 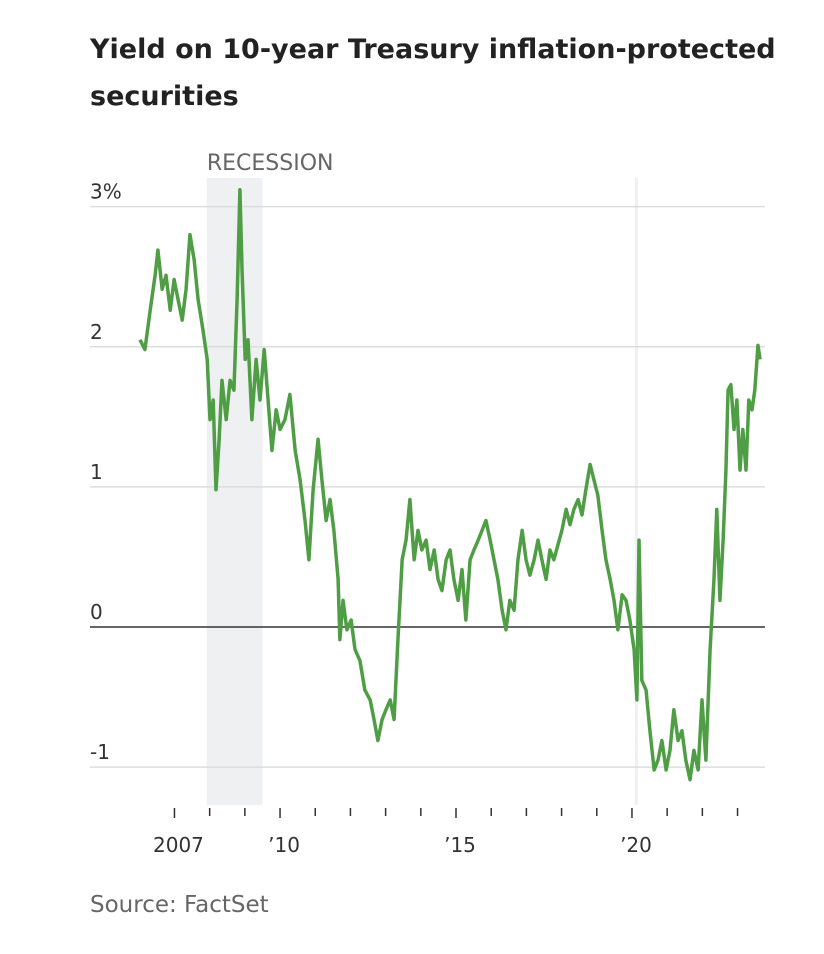 What do you see at coordinates (179, 905) in the screenshot?
I see `source: Source: FactSet` at bounding box center [179, 905].